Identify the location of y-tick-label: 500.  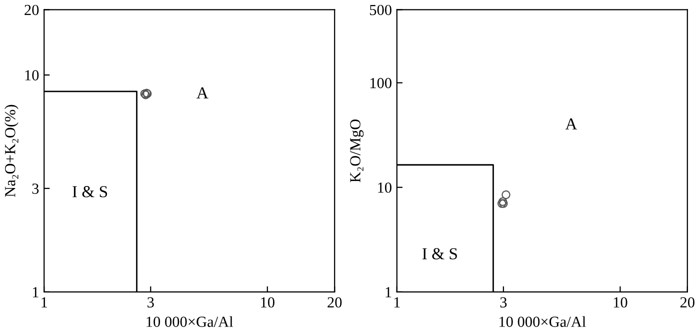
(381, 10).